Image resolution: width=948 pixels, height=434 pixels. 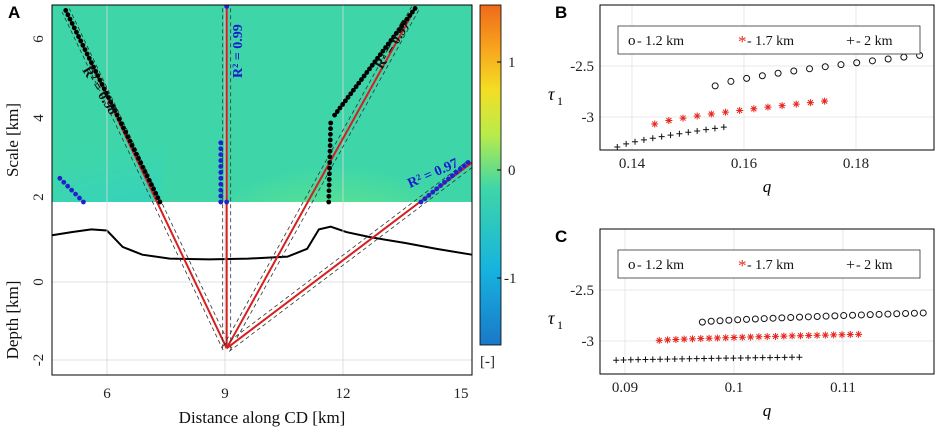 I want to click on panel-c-ylabel-subscript: 1, so click(x=560, y=325).